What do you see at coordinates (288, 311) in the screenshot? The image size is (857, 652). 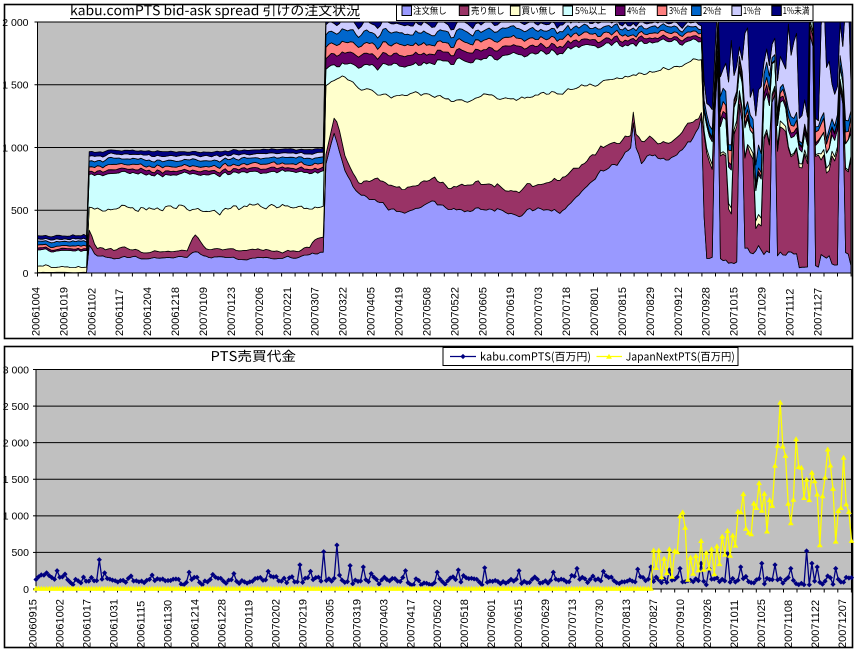 I see `svg-text: 20070221` at bounding box center [288, 311].